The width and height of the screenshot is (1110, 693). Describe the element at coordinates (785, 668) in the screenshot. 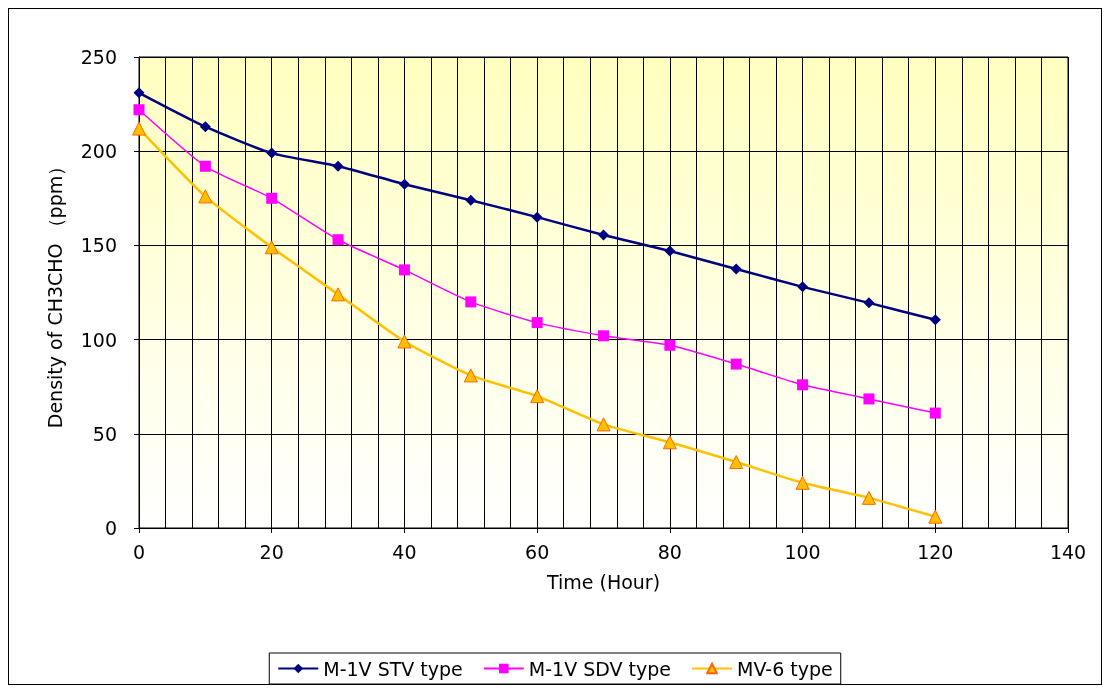

I see `legend-label: MV-6 type` at that location.